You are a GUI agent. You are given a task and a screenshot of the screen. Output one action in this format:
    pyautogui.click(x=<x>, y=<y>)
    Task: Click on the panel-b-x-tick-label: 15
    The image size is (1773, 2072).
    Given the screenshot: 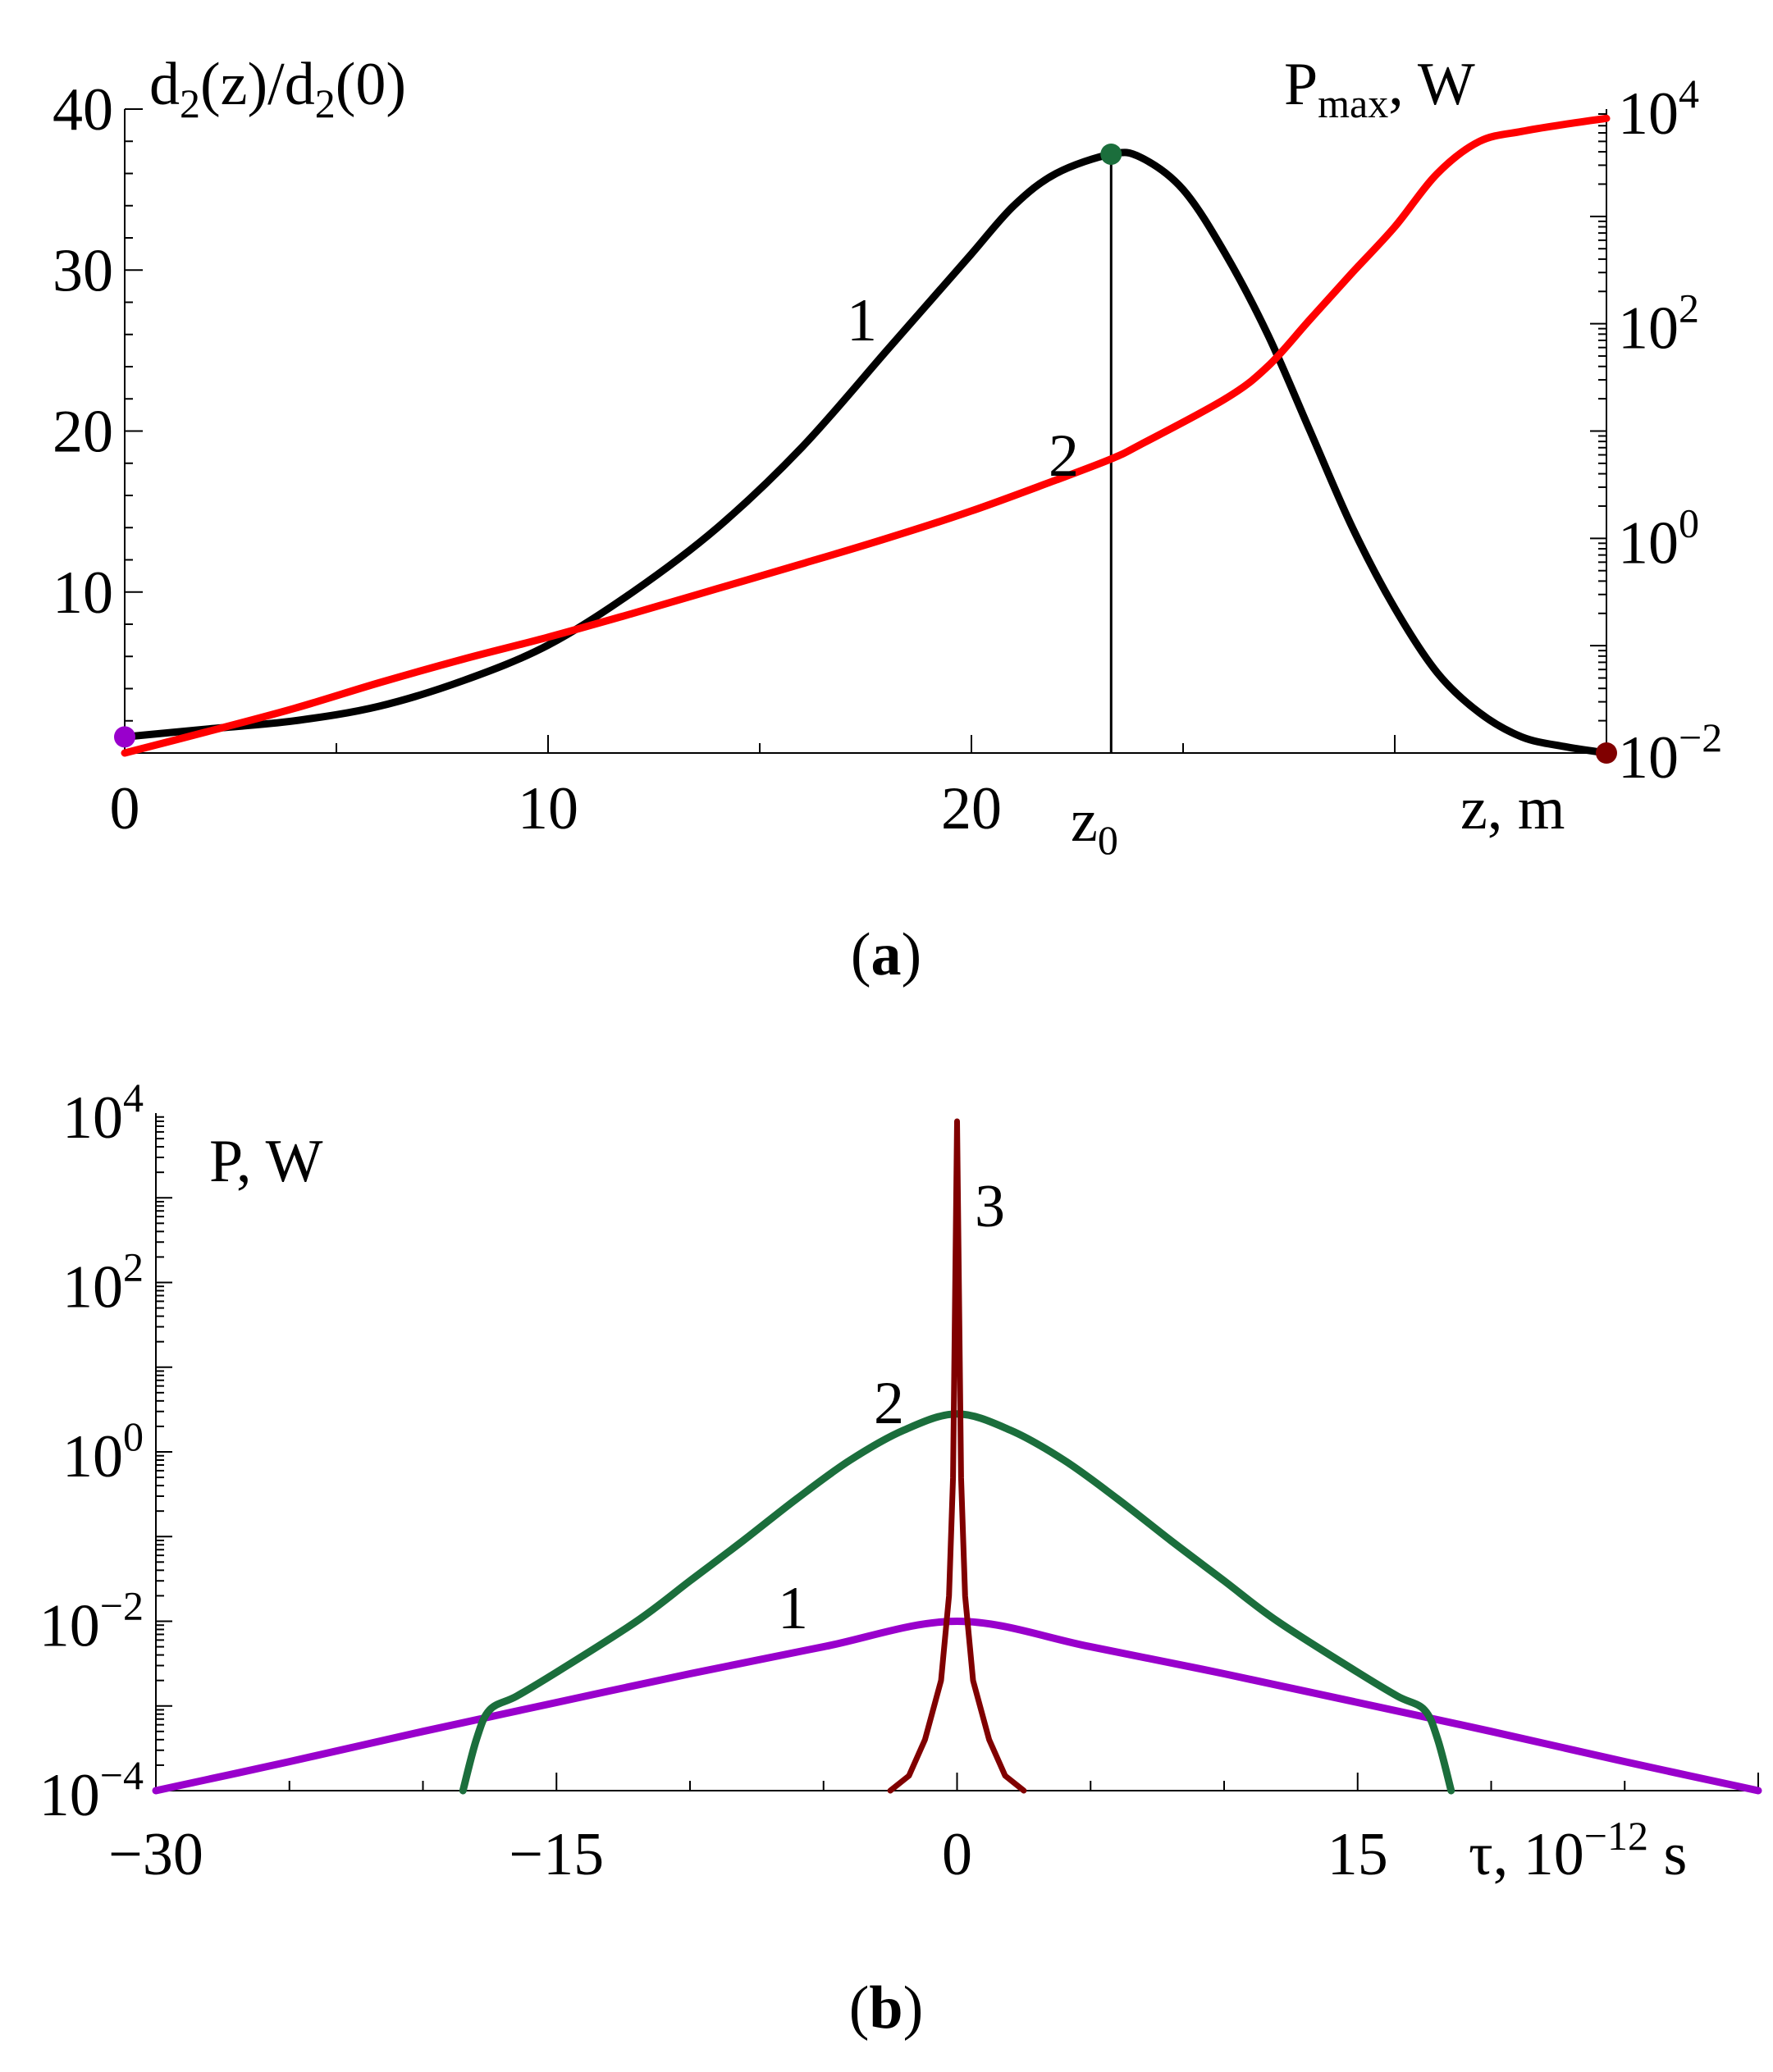 What is the action you would take?
    pyautogui.click(x=1357, y=1854)
    